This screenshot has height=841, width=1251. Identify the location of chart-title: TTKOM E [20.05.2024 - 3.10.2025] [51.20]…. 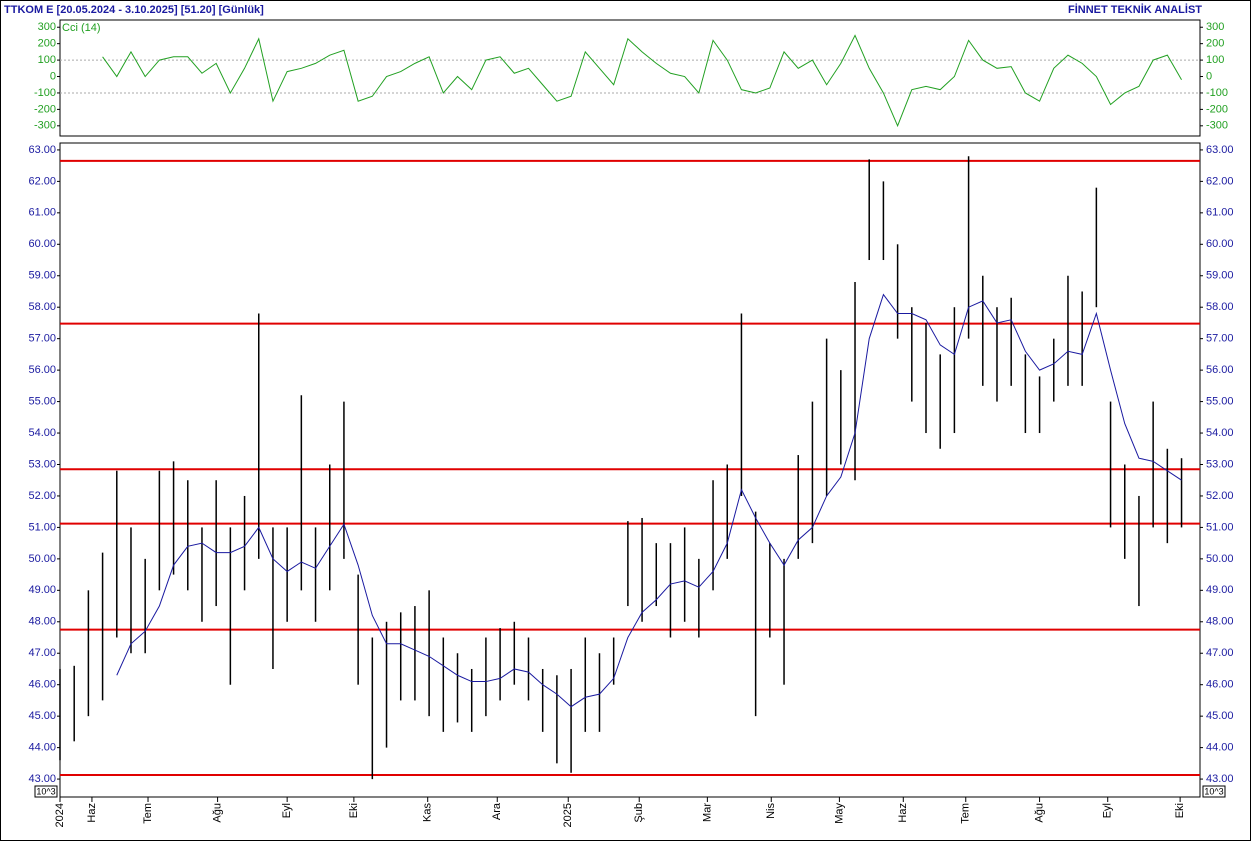
(134, 10).